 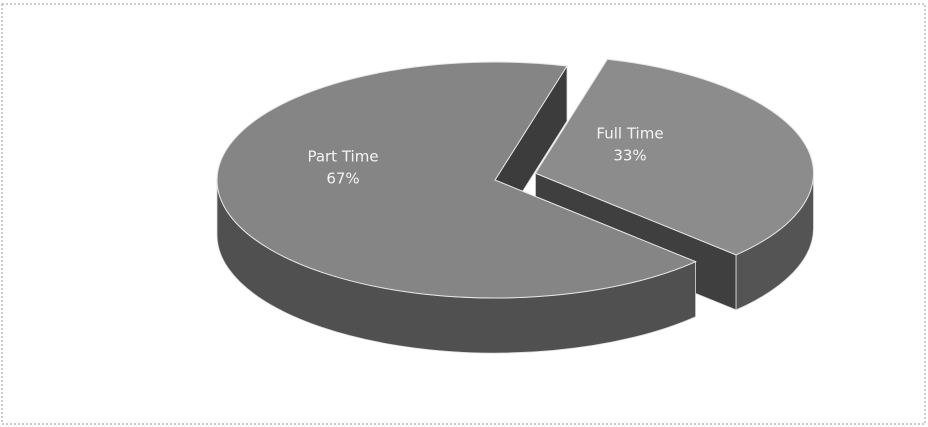 I want to click on slice-label: Full Time, so click(x=629, y=134).